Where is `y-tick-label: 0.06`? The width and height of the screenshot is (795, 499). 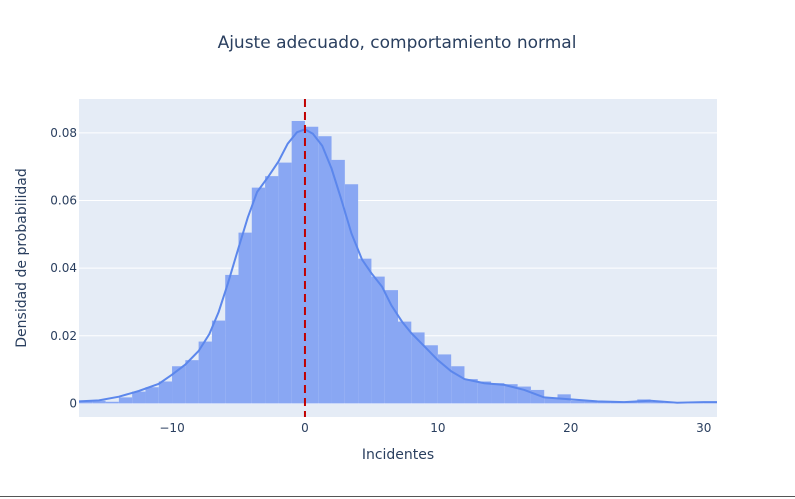
y-tick-label: 0.06 is located at coordinates (63, 200).